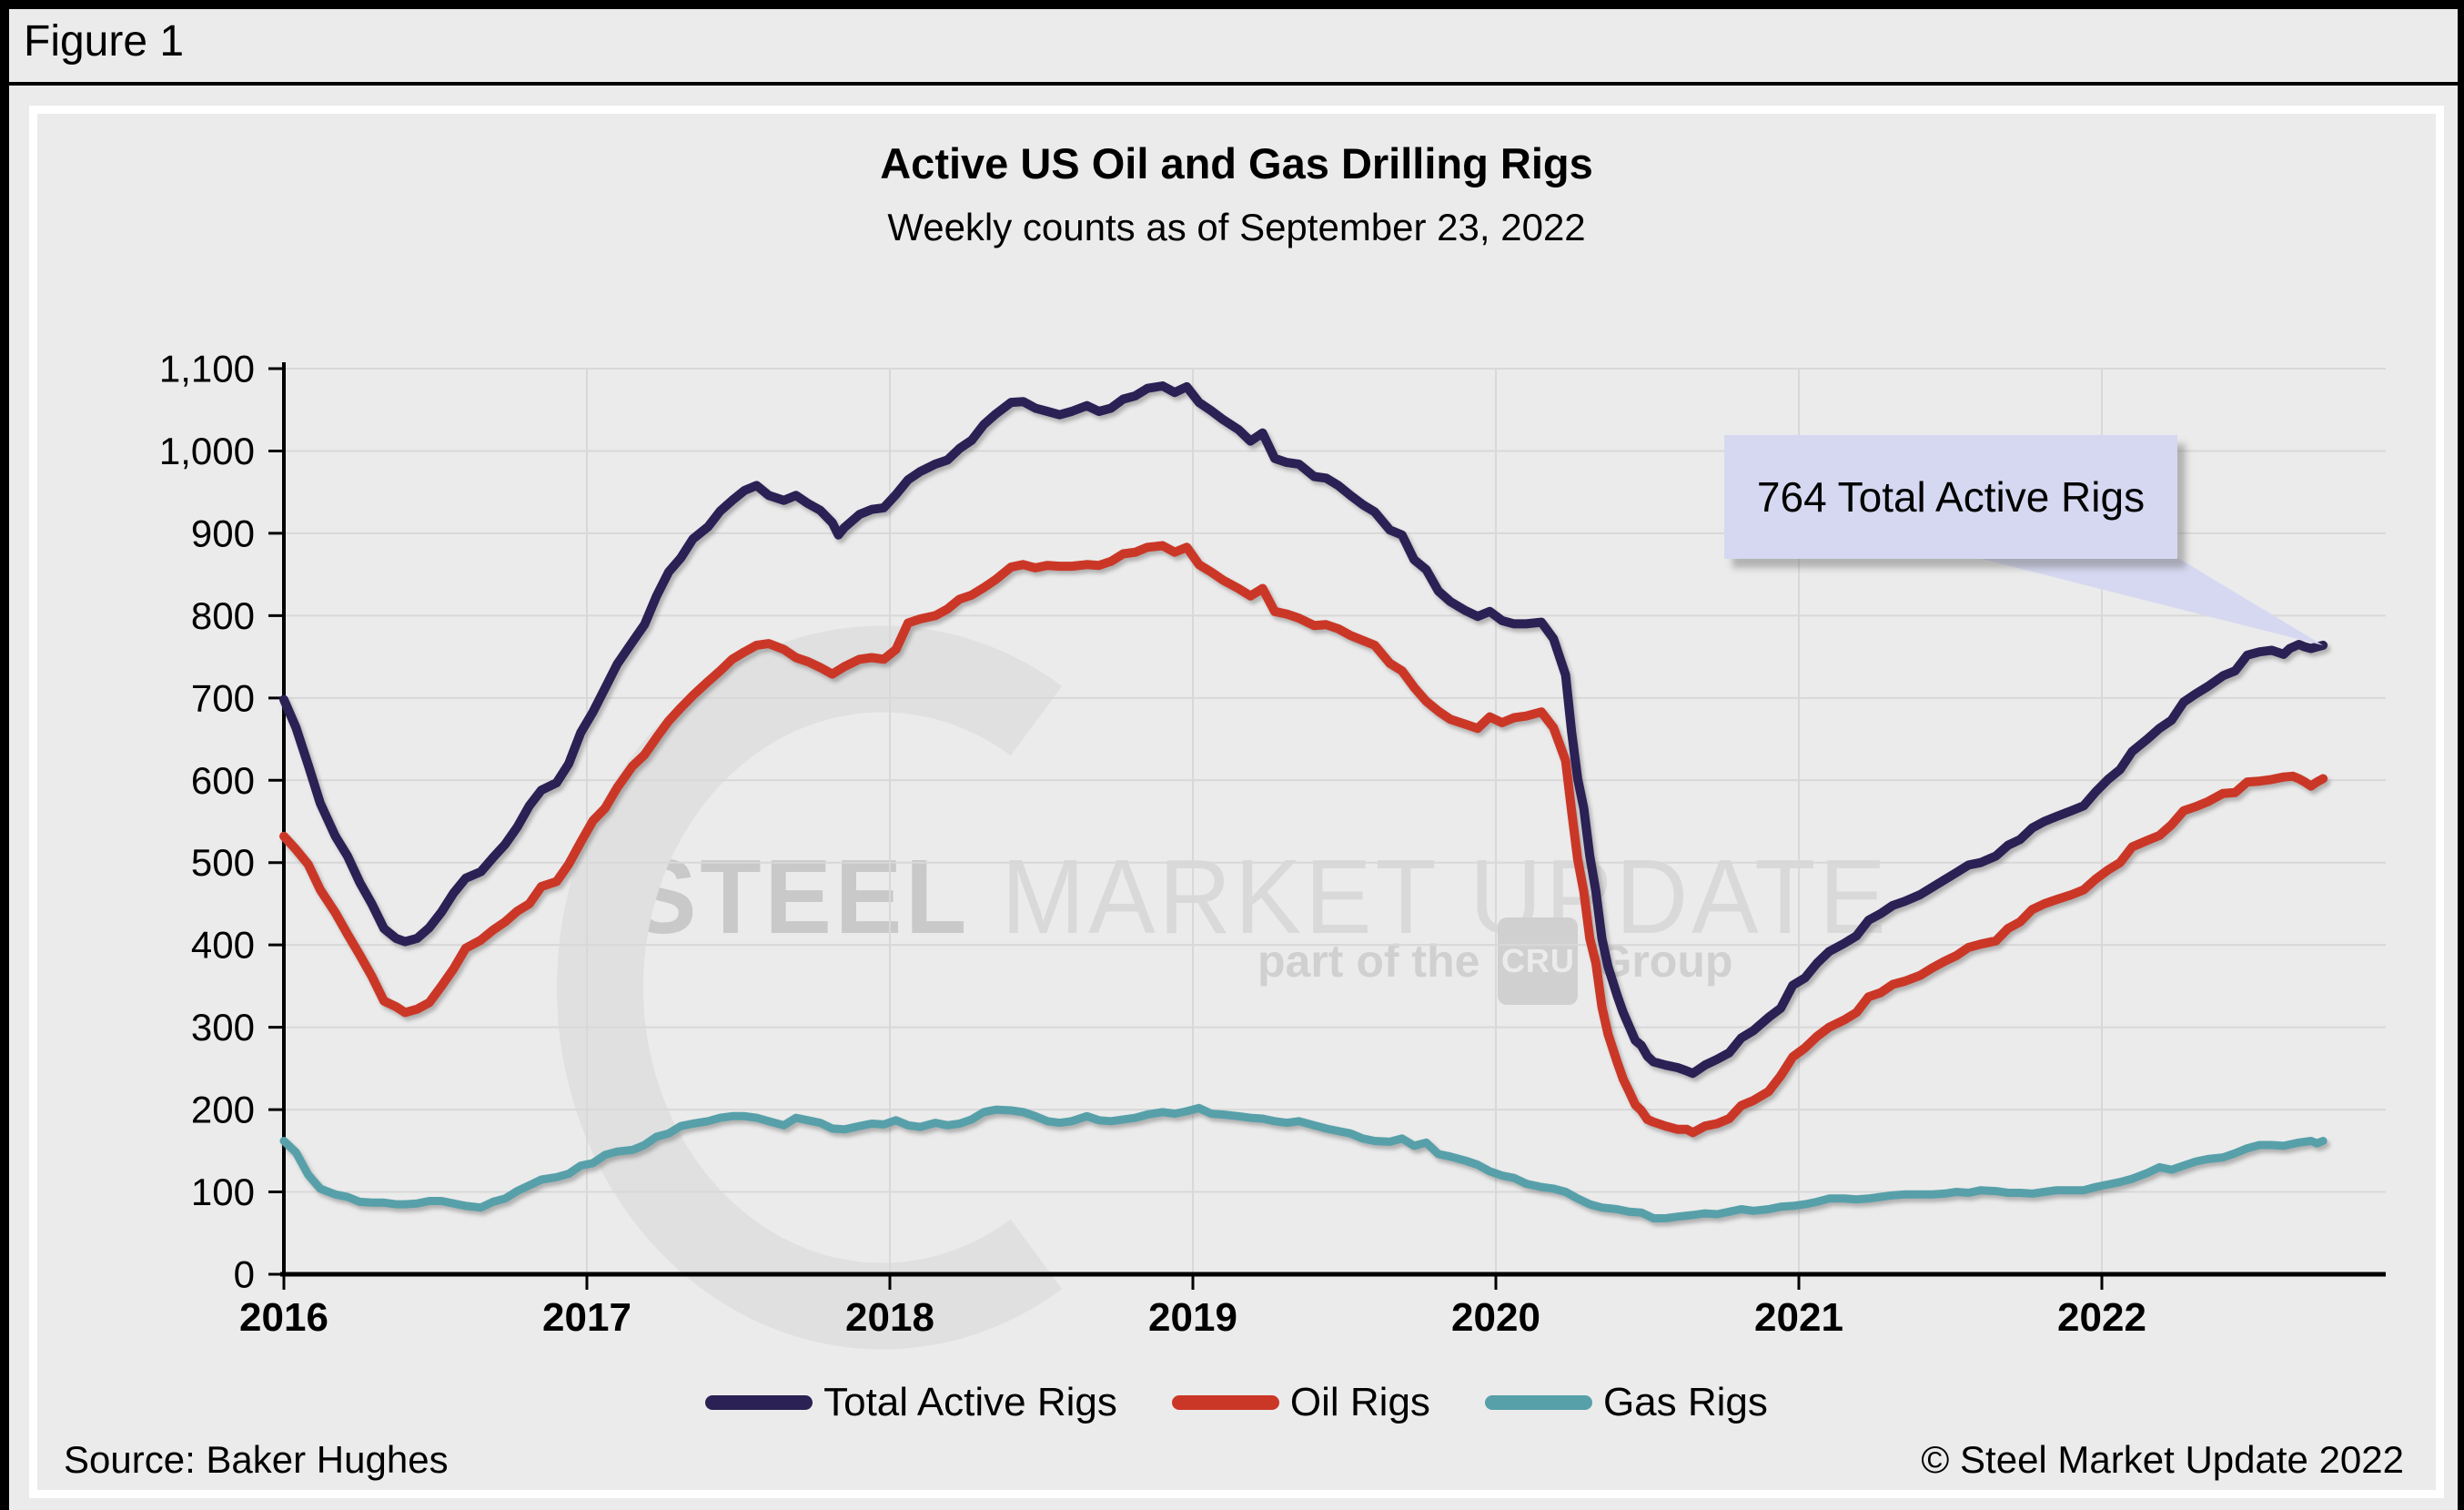 The width and height of the screenshot is (2464, 1510). Describe the element at coordinates (1664, 961) in the screenshot. I see `watermark-tagline-suffix: Group` at that location.